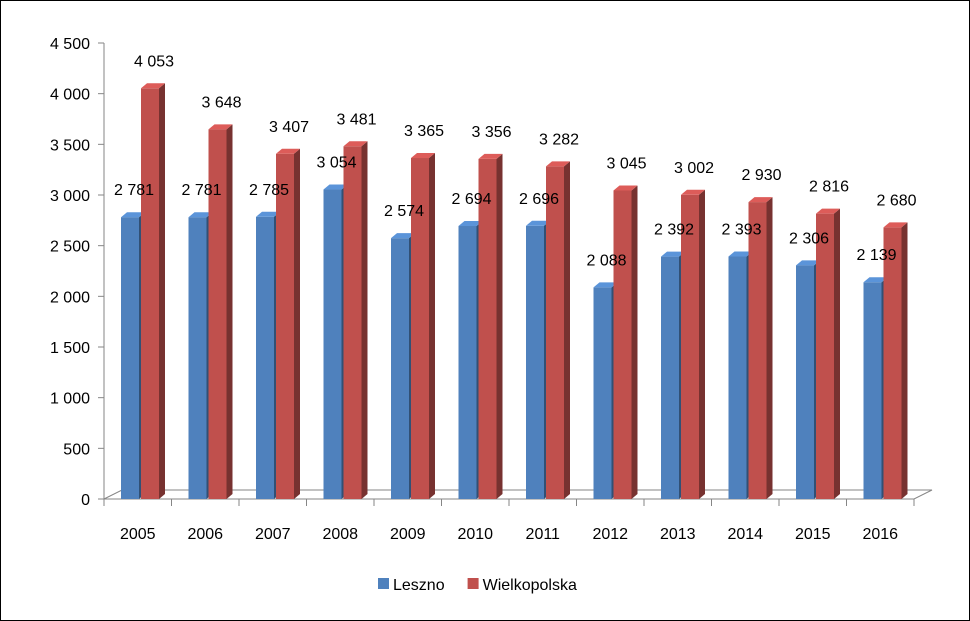  What do you see at coordinates (559, 139) in the screenshot?
I see `data-label: 3 282` at bounding box center [559, 139].